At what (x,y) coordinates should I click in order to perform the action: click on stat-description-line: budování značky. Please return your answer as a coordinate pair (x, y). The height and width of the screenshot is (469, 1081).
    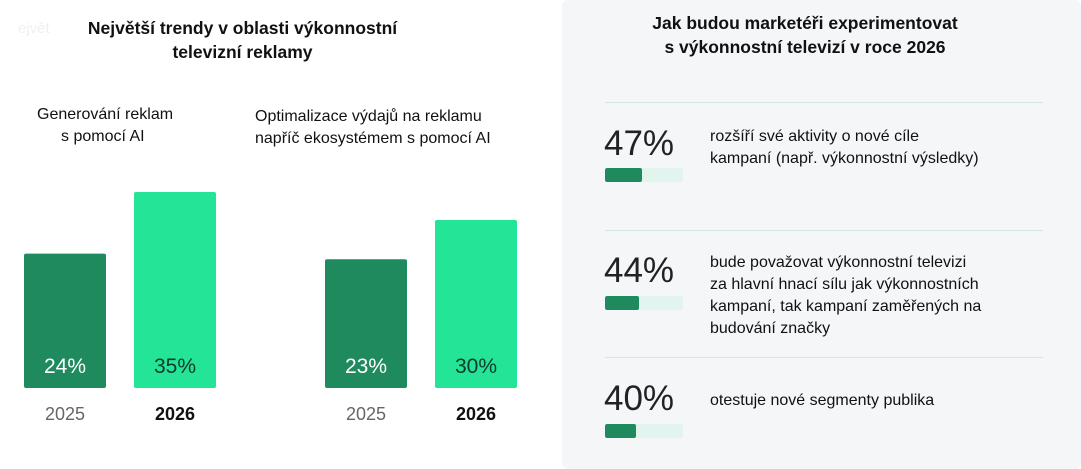
    Looking at the image, I should click on (770, 328).